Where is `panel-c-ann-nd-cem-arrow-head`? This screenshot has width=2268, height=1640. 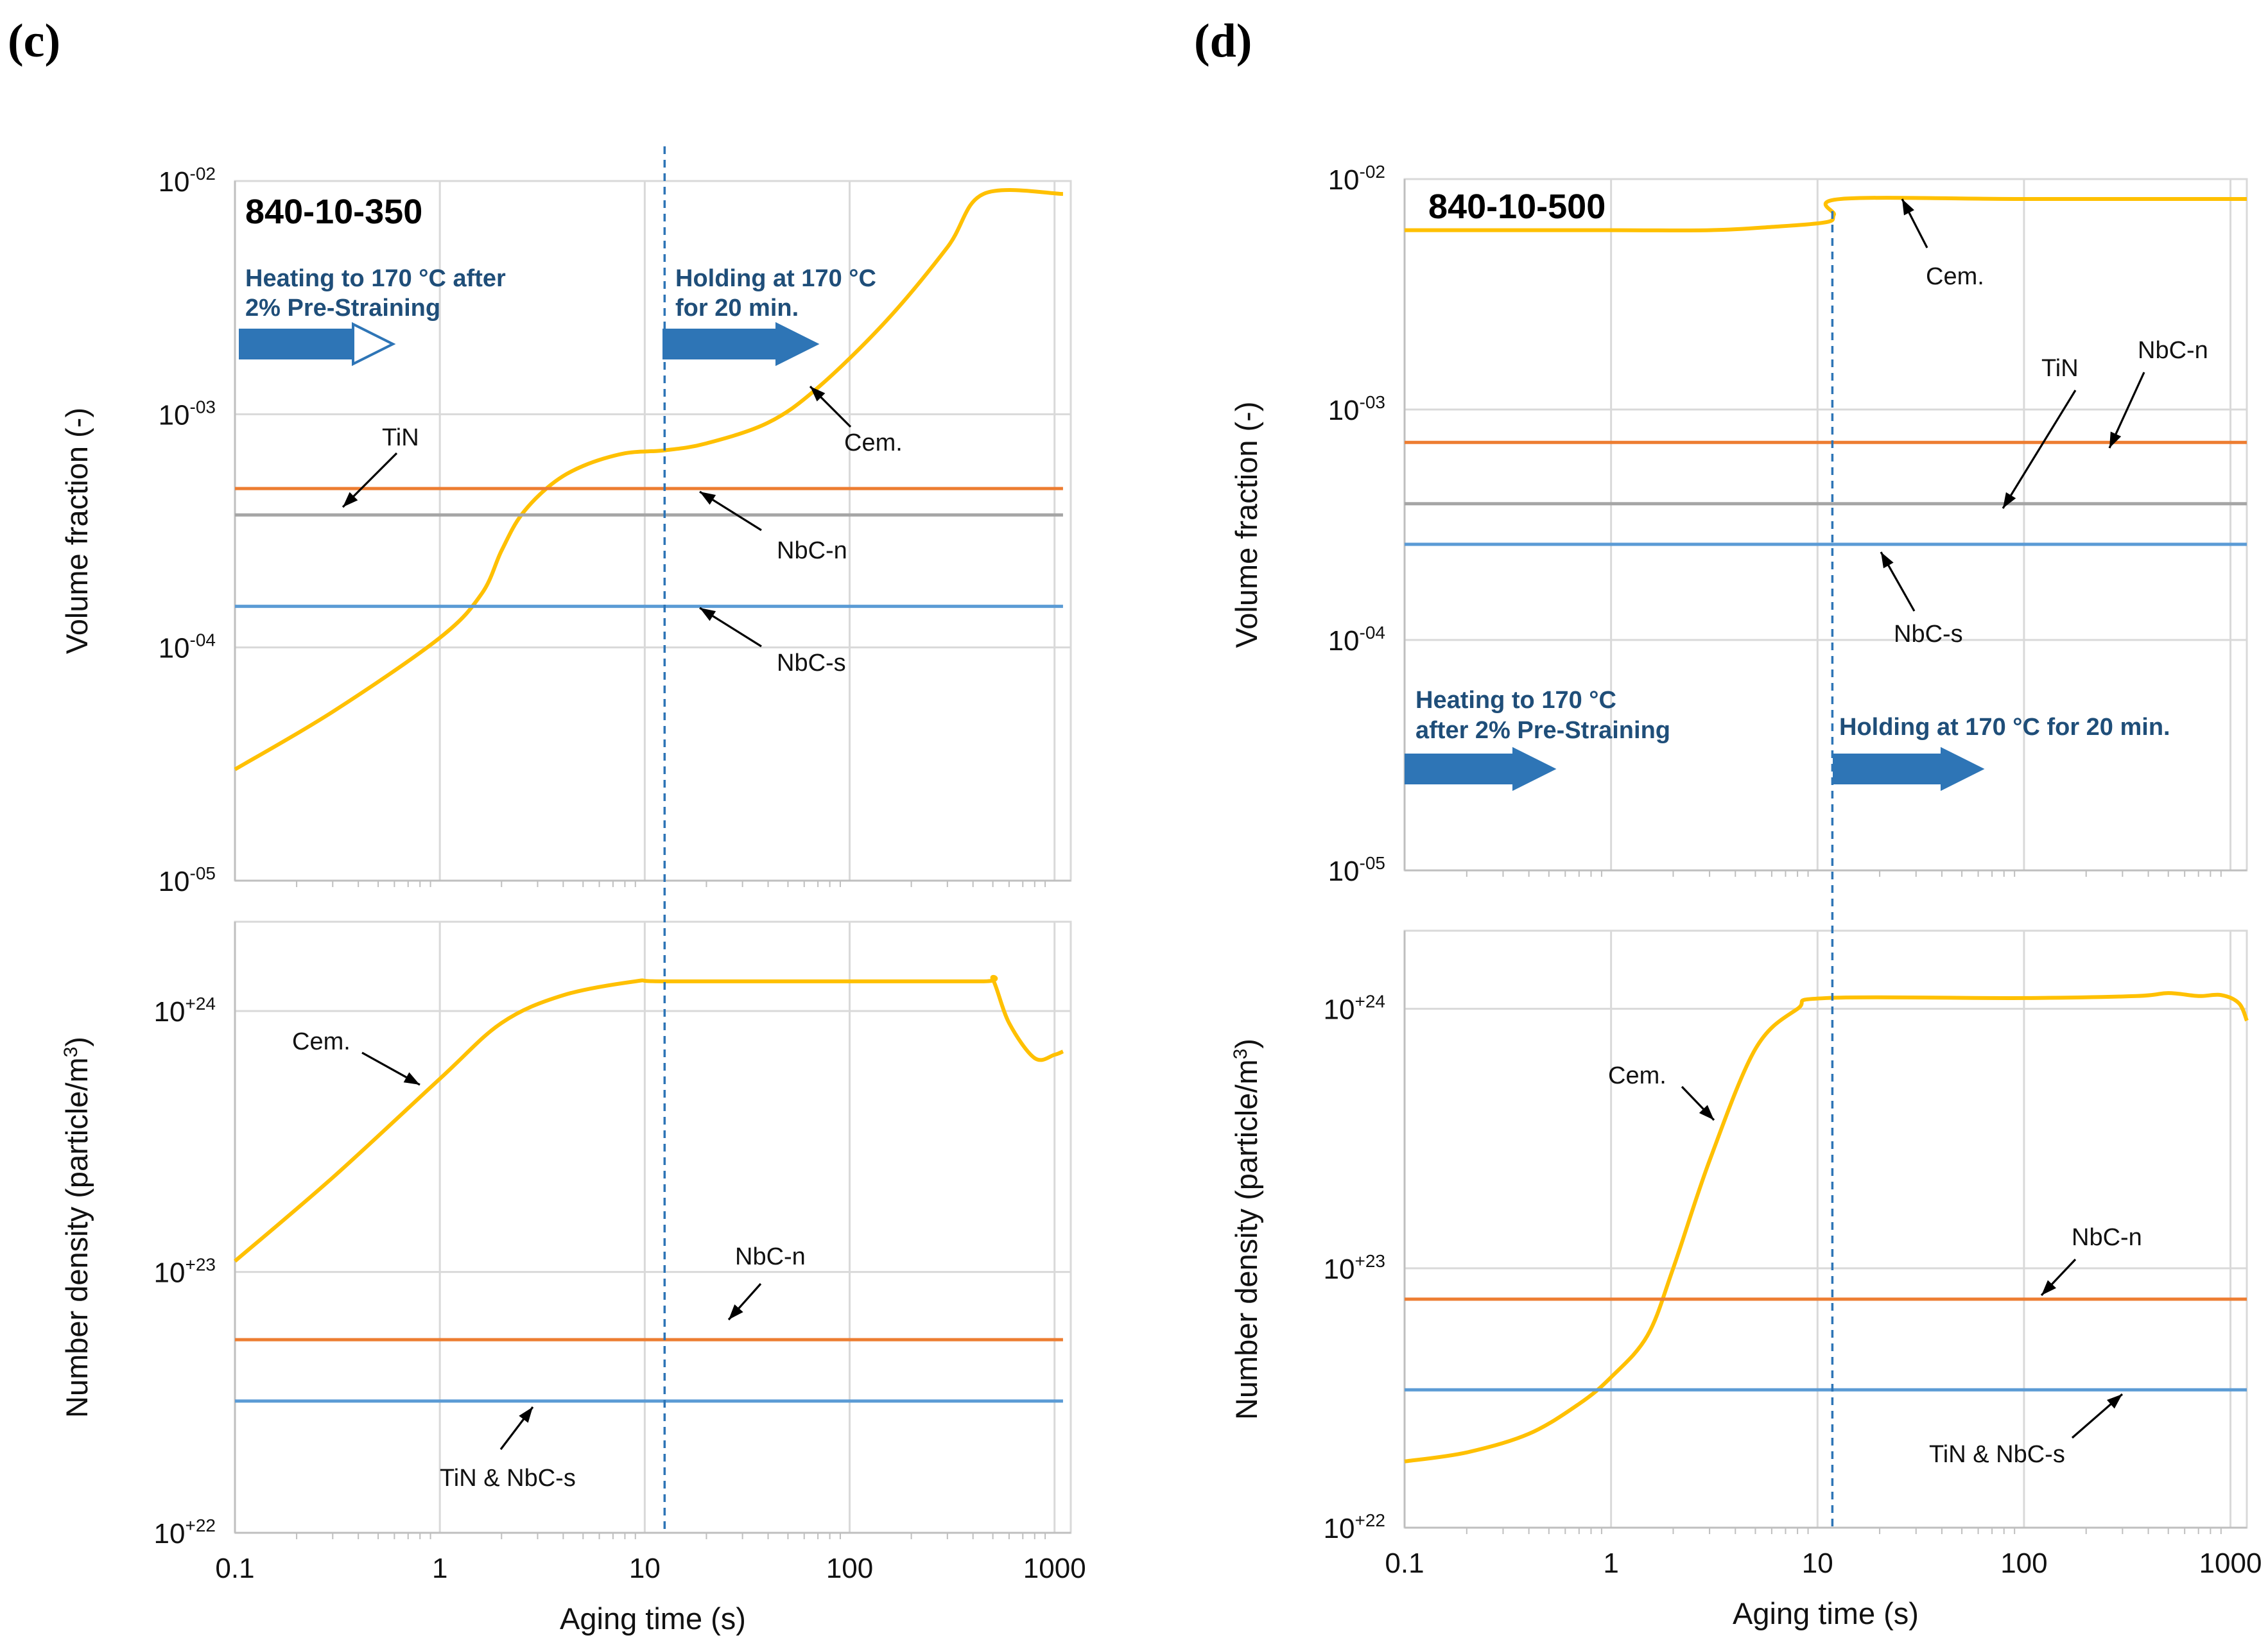 panel-c-ann-nd-cem-arrow-head is located at coordinates (411, 1078).